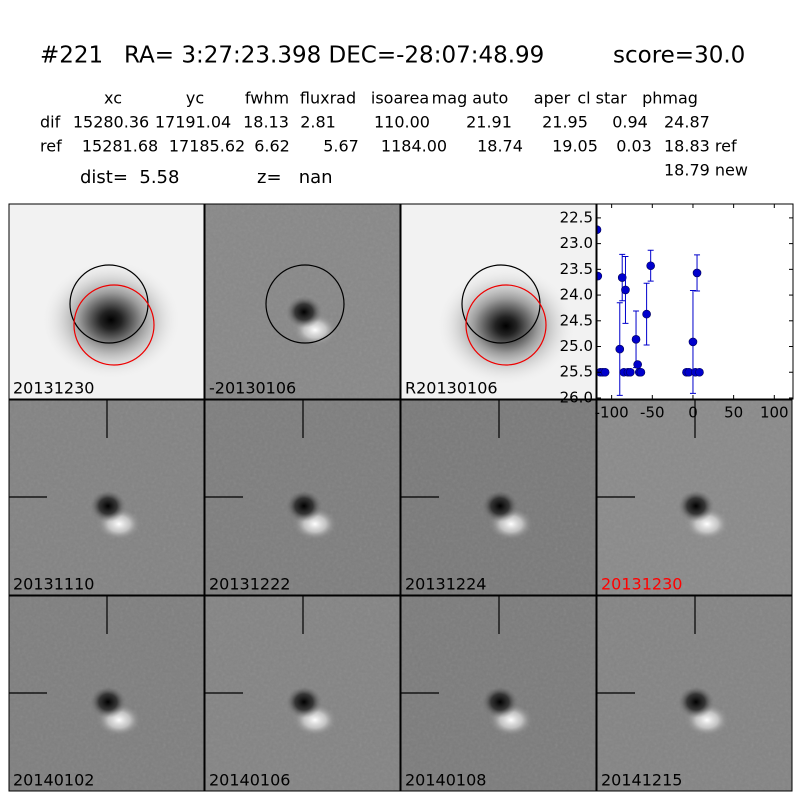 The width and height of the screenshot is (800, 804). Describe the element at coordinates (50, 122) in the screenshot. I see `row-label: dif` at that location.